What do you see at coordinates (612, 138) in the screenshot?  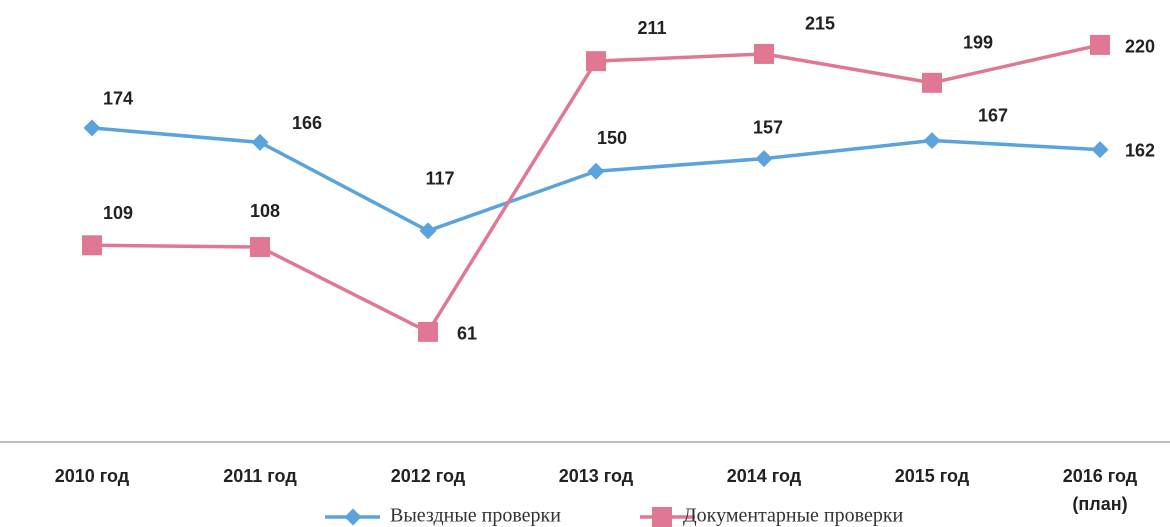 I see `data-label: 150` at bounding box center [612, 138].